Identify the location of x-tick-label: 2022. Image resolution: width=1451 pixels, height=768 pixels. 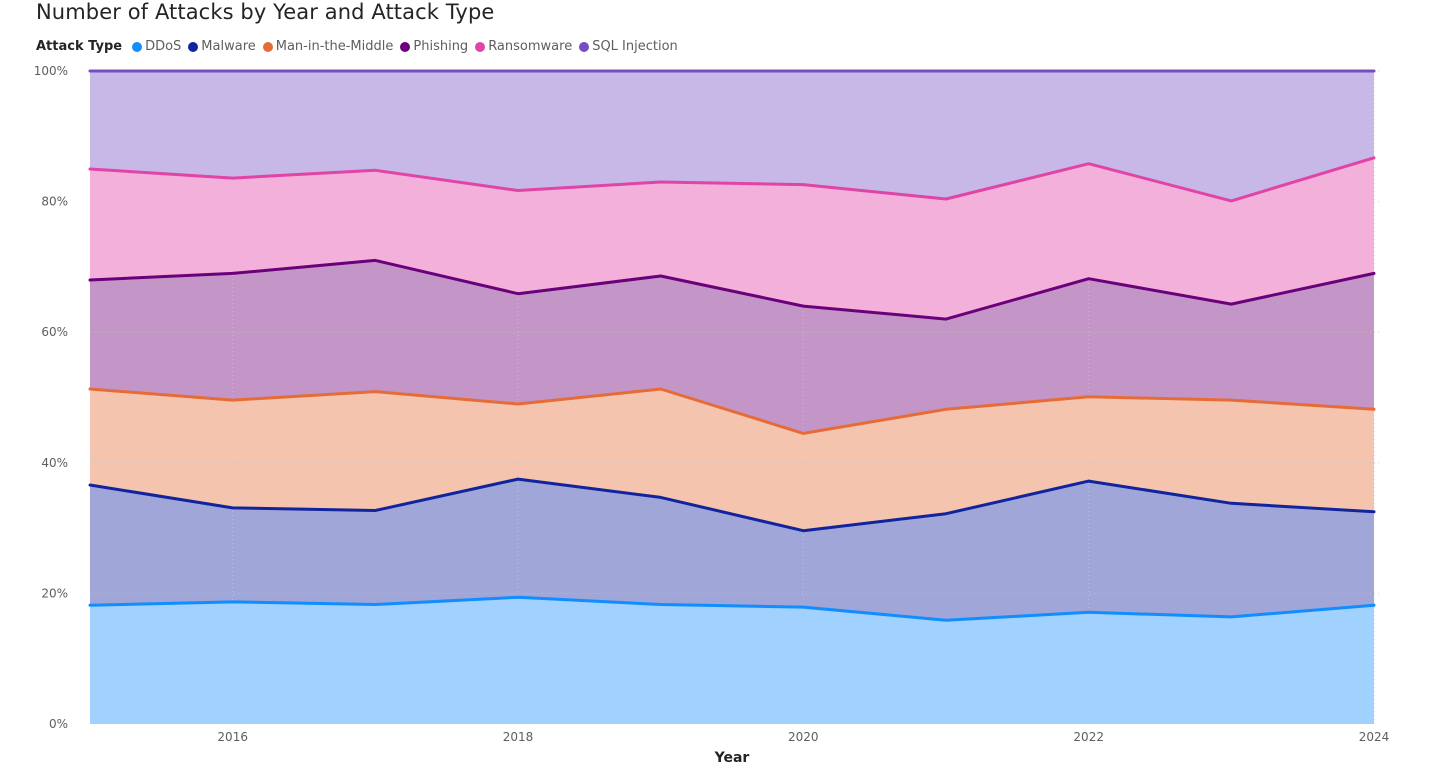
(1088, 737).